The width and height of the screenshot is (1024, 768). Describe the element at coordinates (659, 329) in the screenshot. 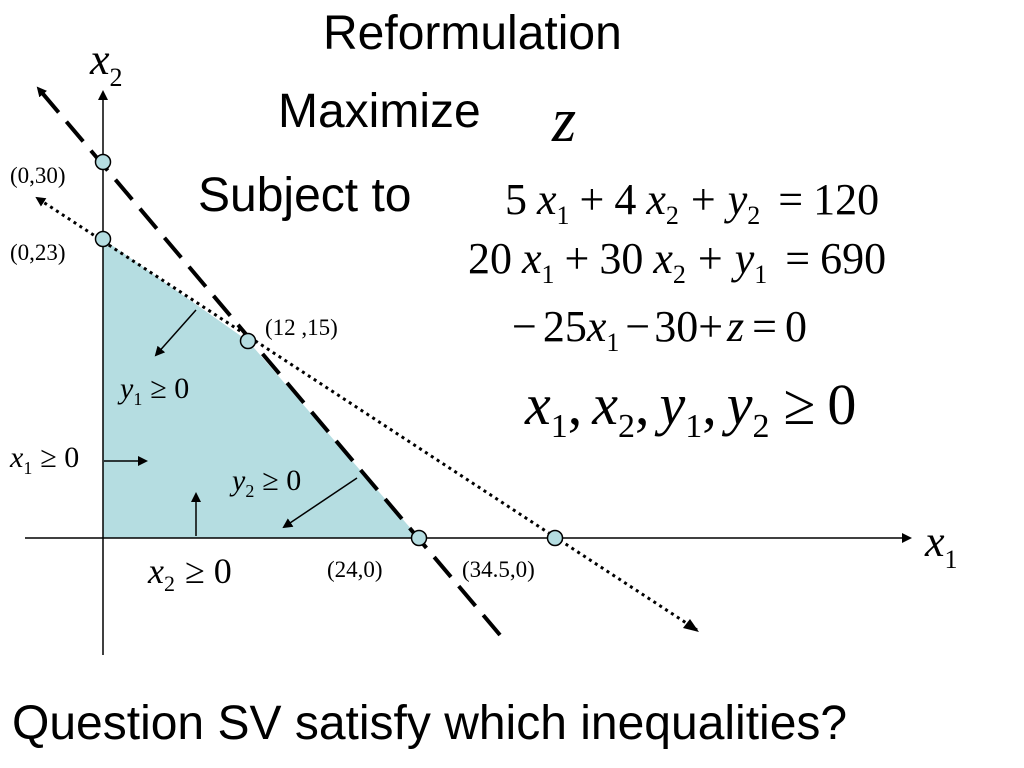

I see `equation-3: −25x1 −30+z = 0` at that location.